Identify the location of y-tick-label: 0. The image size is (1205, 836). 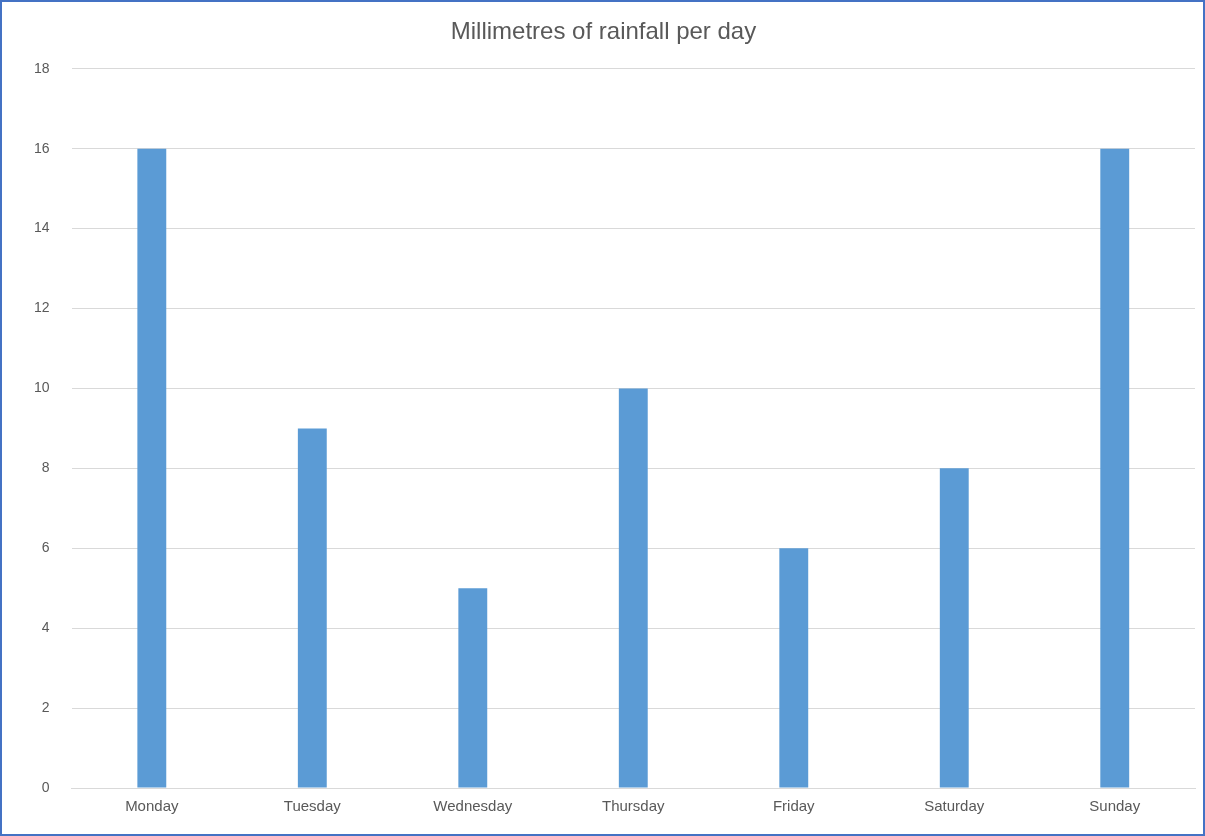
(45, 786).